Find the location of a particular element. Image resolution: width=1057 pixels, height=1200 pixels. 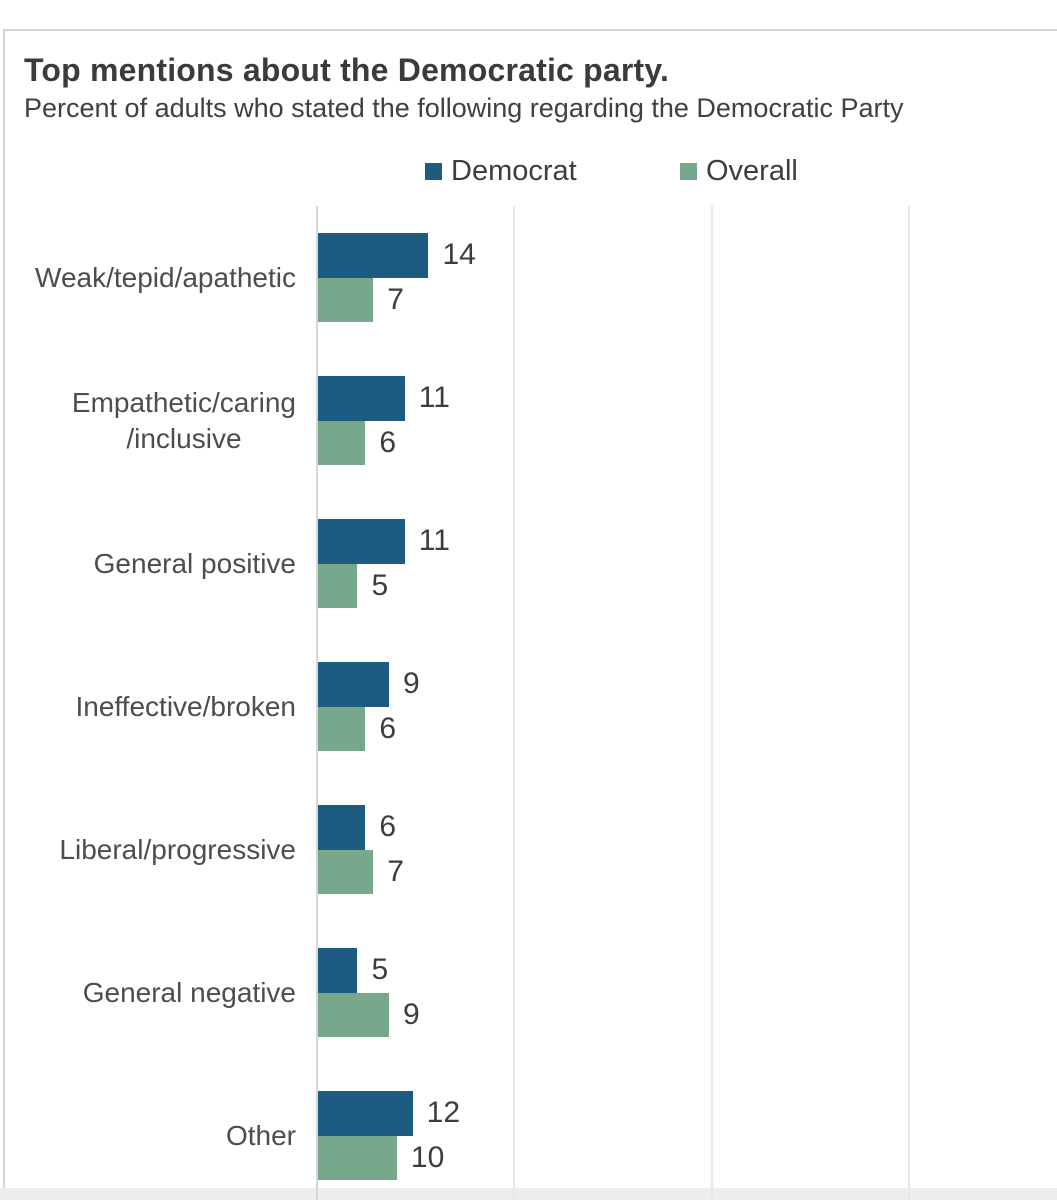

category-label: Liberal/progressive is located at coordinates (177, 849).